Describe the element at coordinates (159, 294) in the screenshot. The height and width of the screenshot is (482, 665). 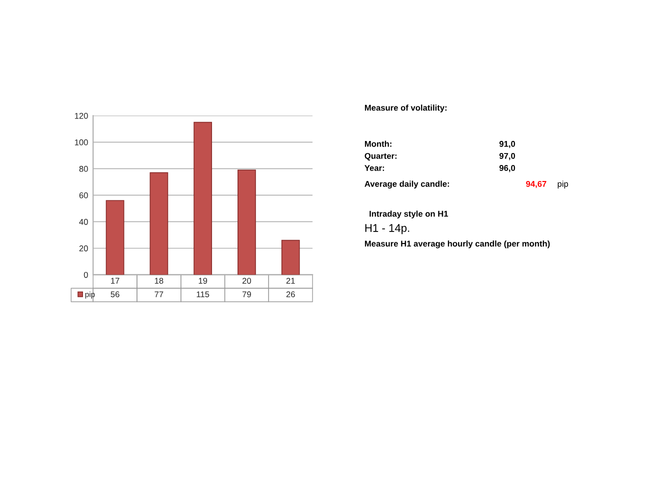
I see `data-label: 77` at that location.